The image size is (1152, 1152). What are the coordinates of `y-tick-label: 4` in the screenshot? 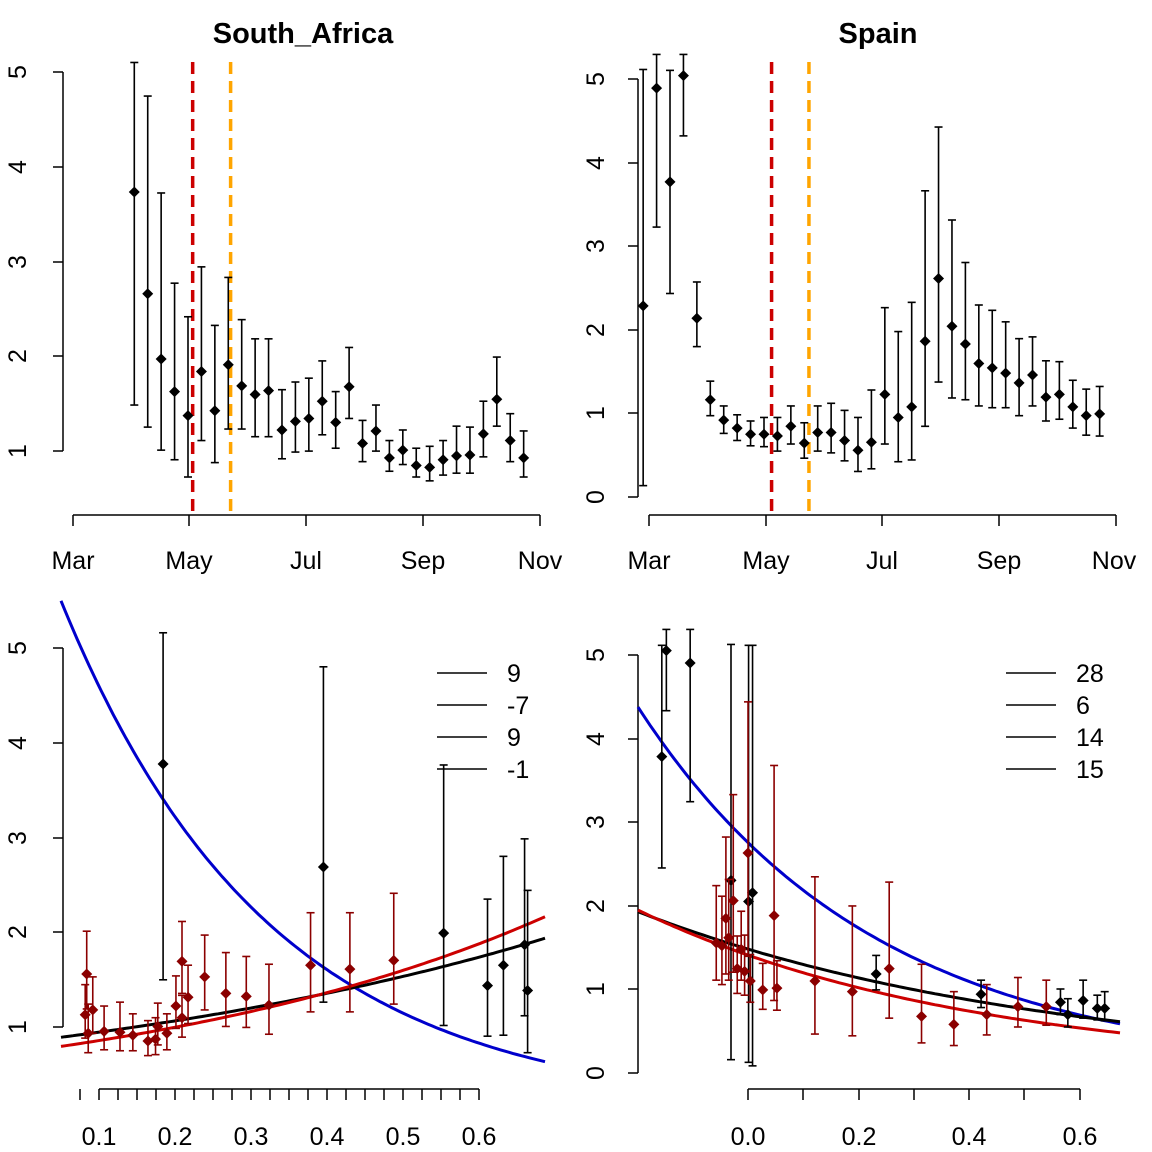 It's located at (18, 743).